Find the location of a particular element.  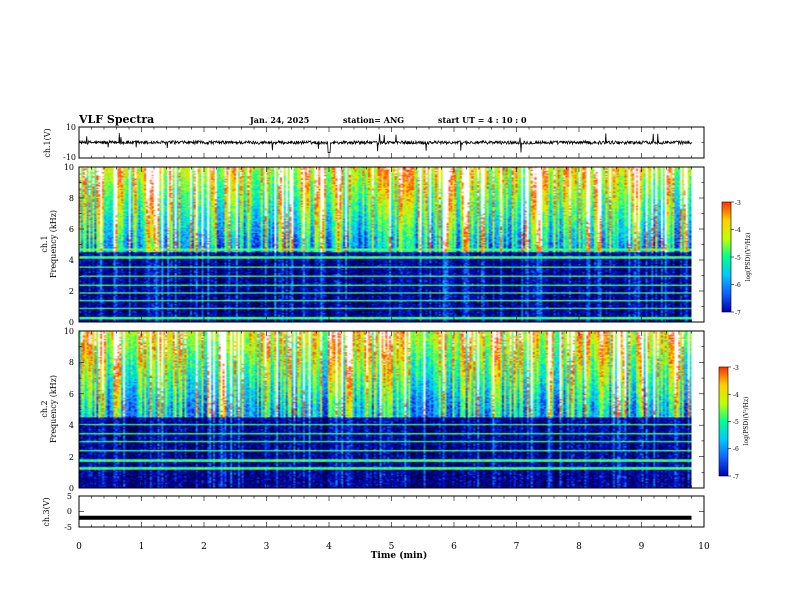

ch1-waveform-panel: 10 -10 ch.1(V) is located at coordinates (374, 142).